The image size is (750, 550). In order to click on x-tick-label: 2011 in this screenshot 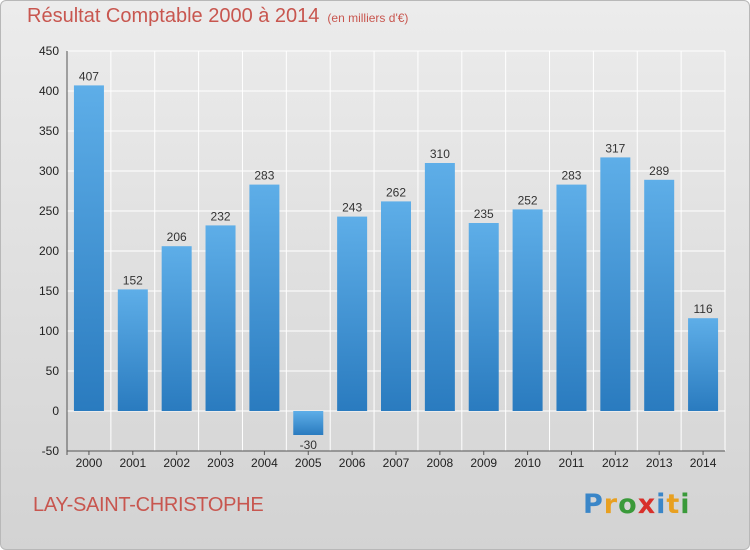, I will do `click(572, 463)`.